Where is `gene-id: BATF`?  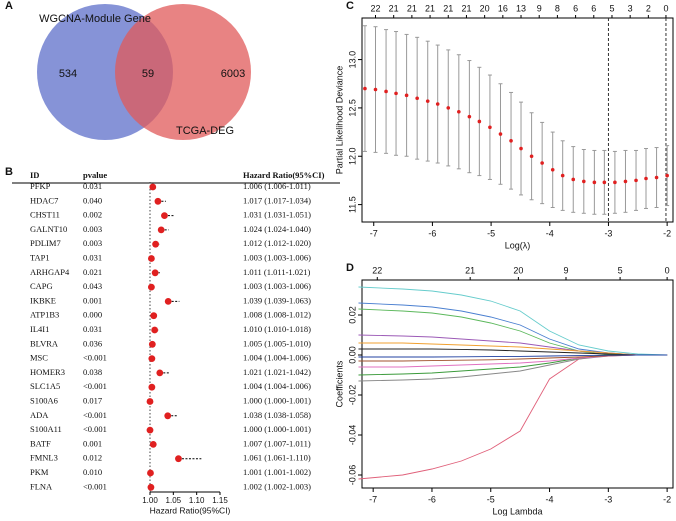
gene-id: BATF is located at coordinates (40, 443).